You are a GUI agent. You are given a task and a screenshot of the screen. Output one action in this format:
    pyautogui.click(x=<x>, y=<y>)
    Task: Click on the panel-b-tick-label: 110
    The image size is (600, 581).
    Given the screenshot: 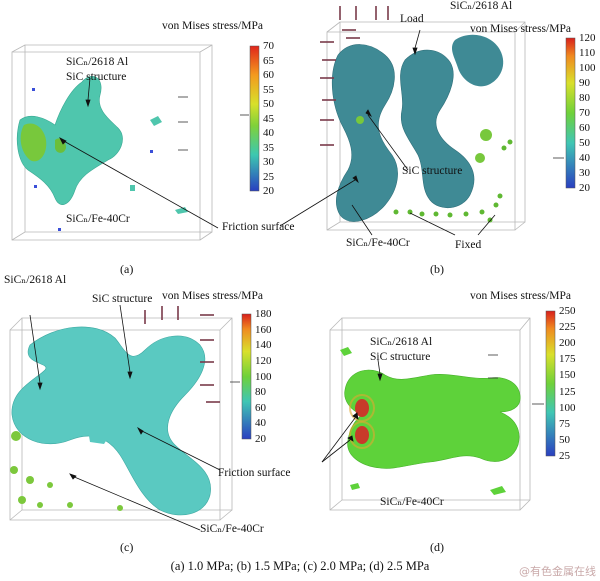 What is the action you would take?
    pyautogui.click(x=587, y=53)
    